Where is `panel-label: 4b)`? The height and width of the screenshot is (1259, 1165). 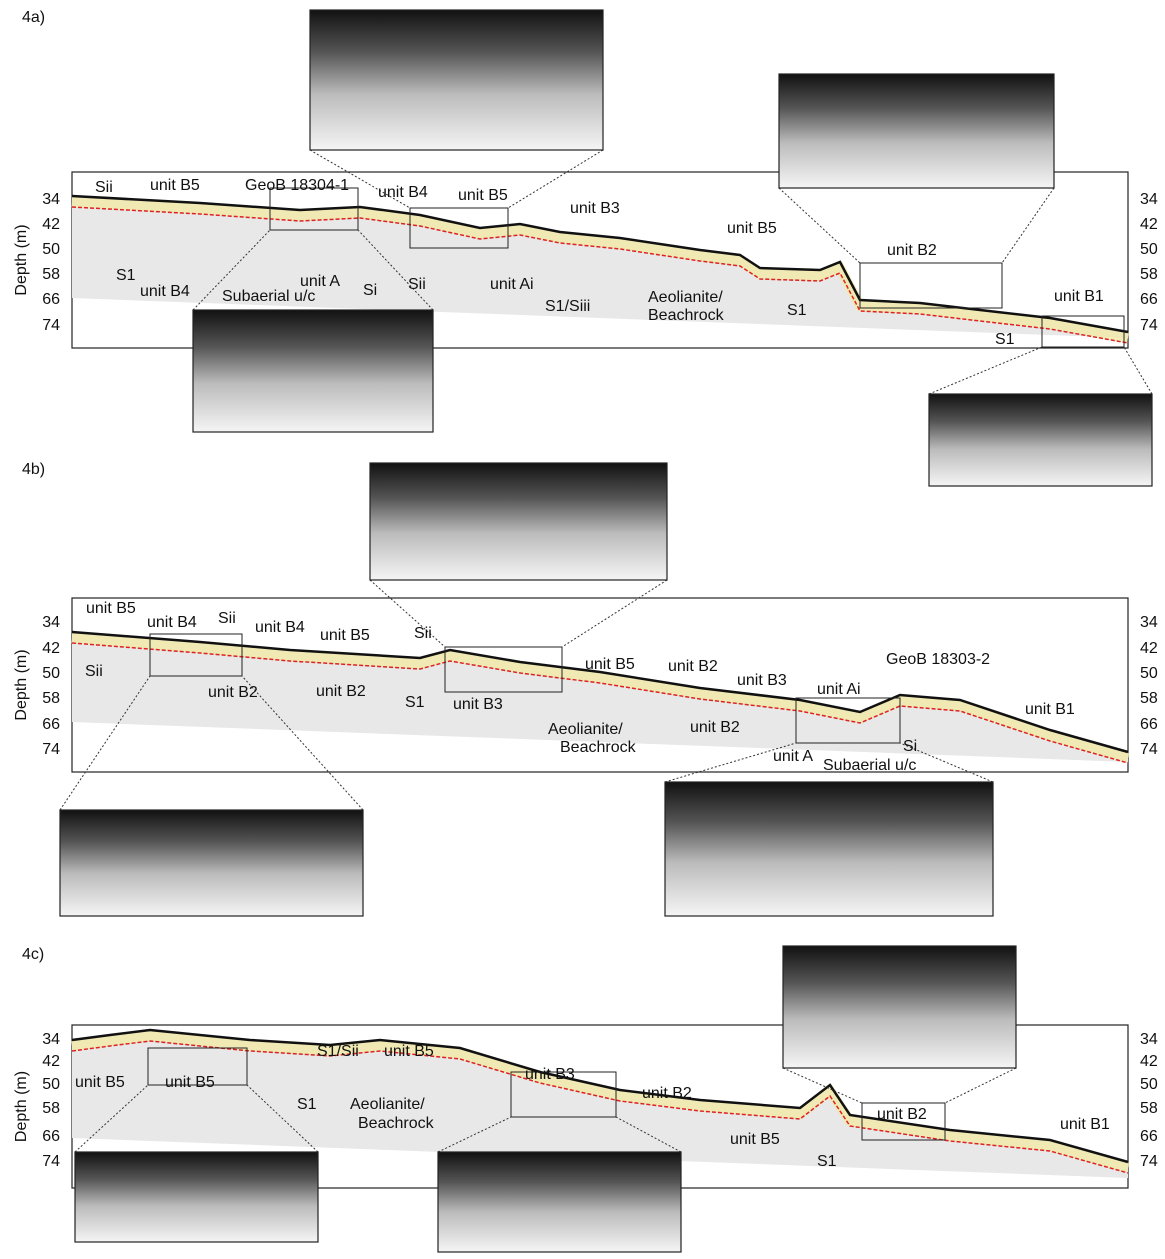 panel-label: 4b) is located at coordinates (33, 469).